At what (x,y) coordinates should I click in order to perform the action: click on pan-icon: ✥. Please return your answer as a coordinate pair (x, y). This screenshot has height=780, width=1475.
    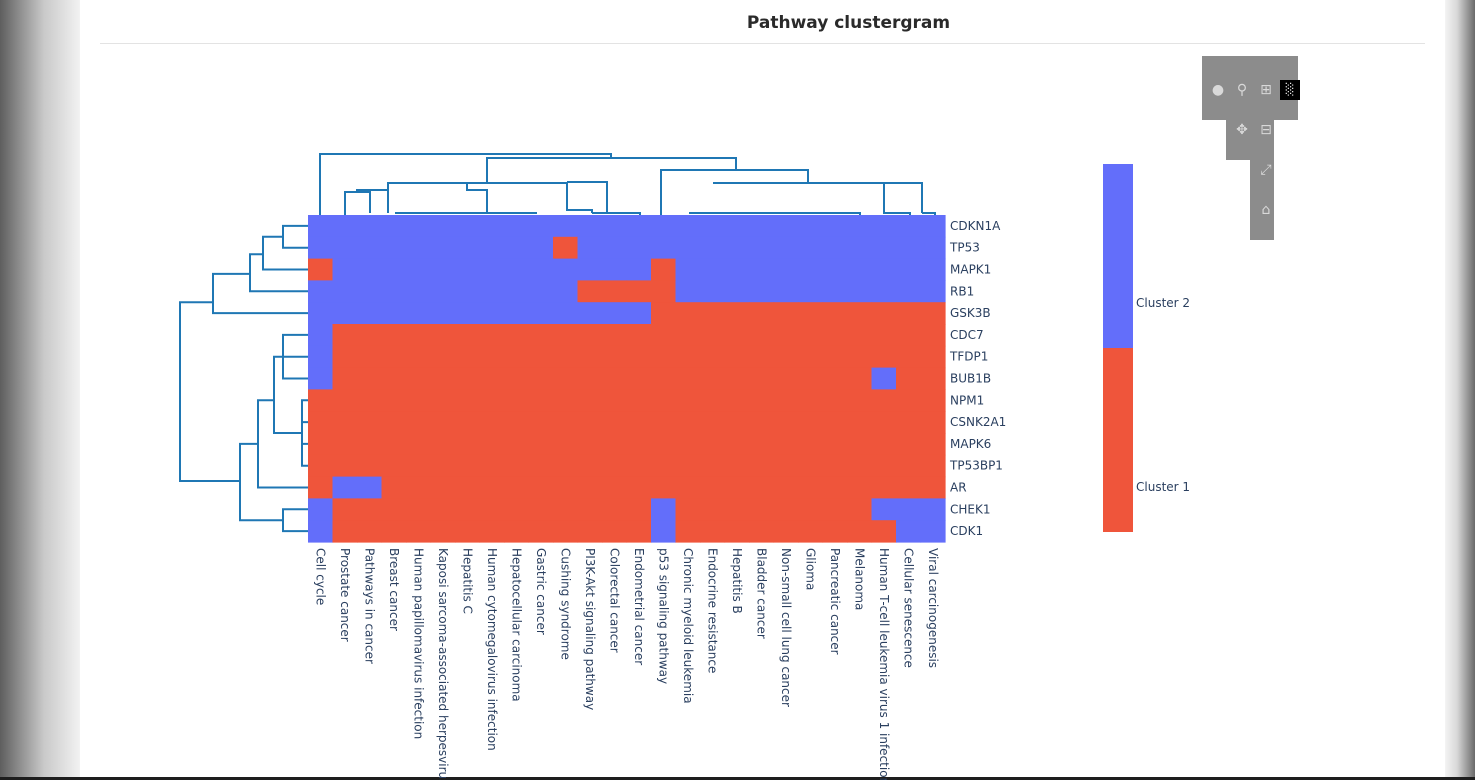
    Looking at the image, I should click on (1242, 130).